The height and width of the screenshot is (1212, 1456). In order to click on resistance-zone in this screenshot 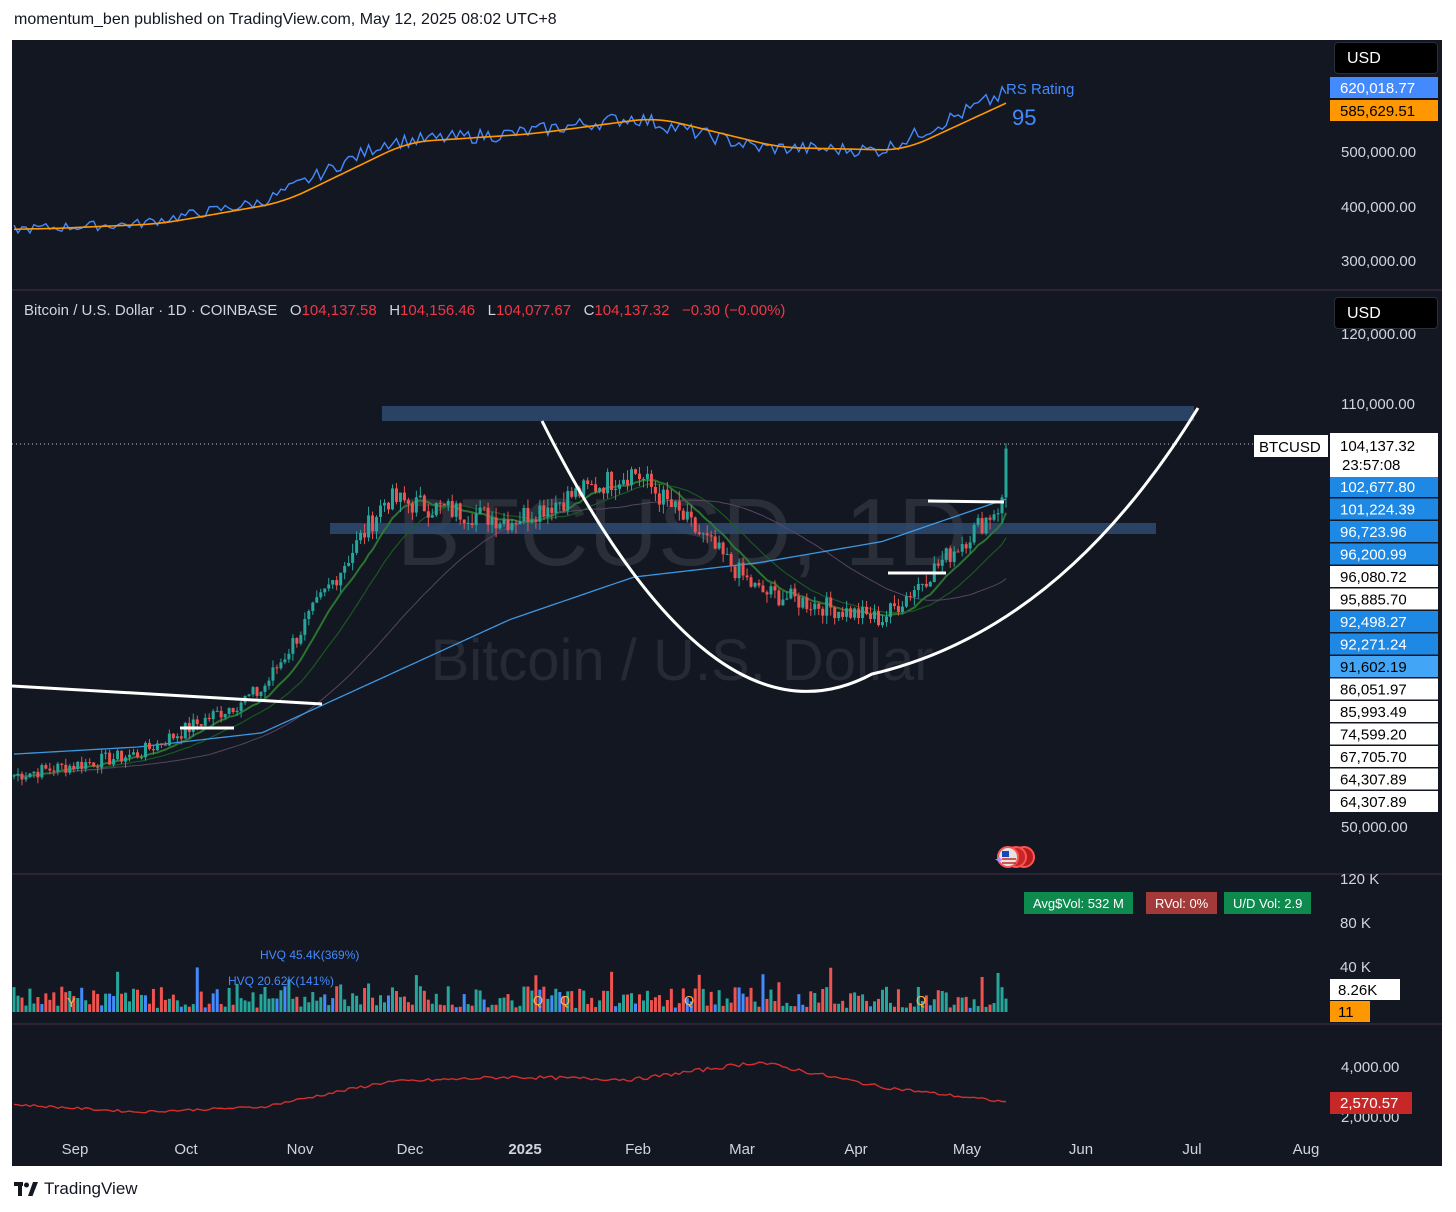, I will do `click(788, 413)`.